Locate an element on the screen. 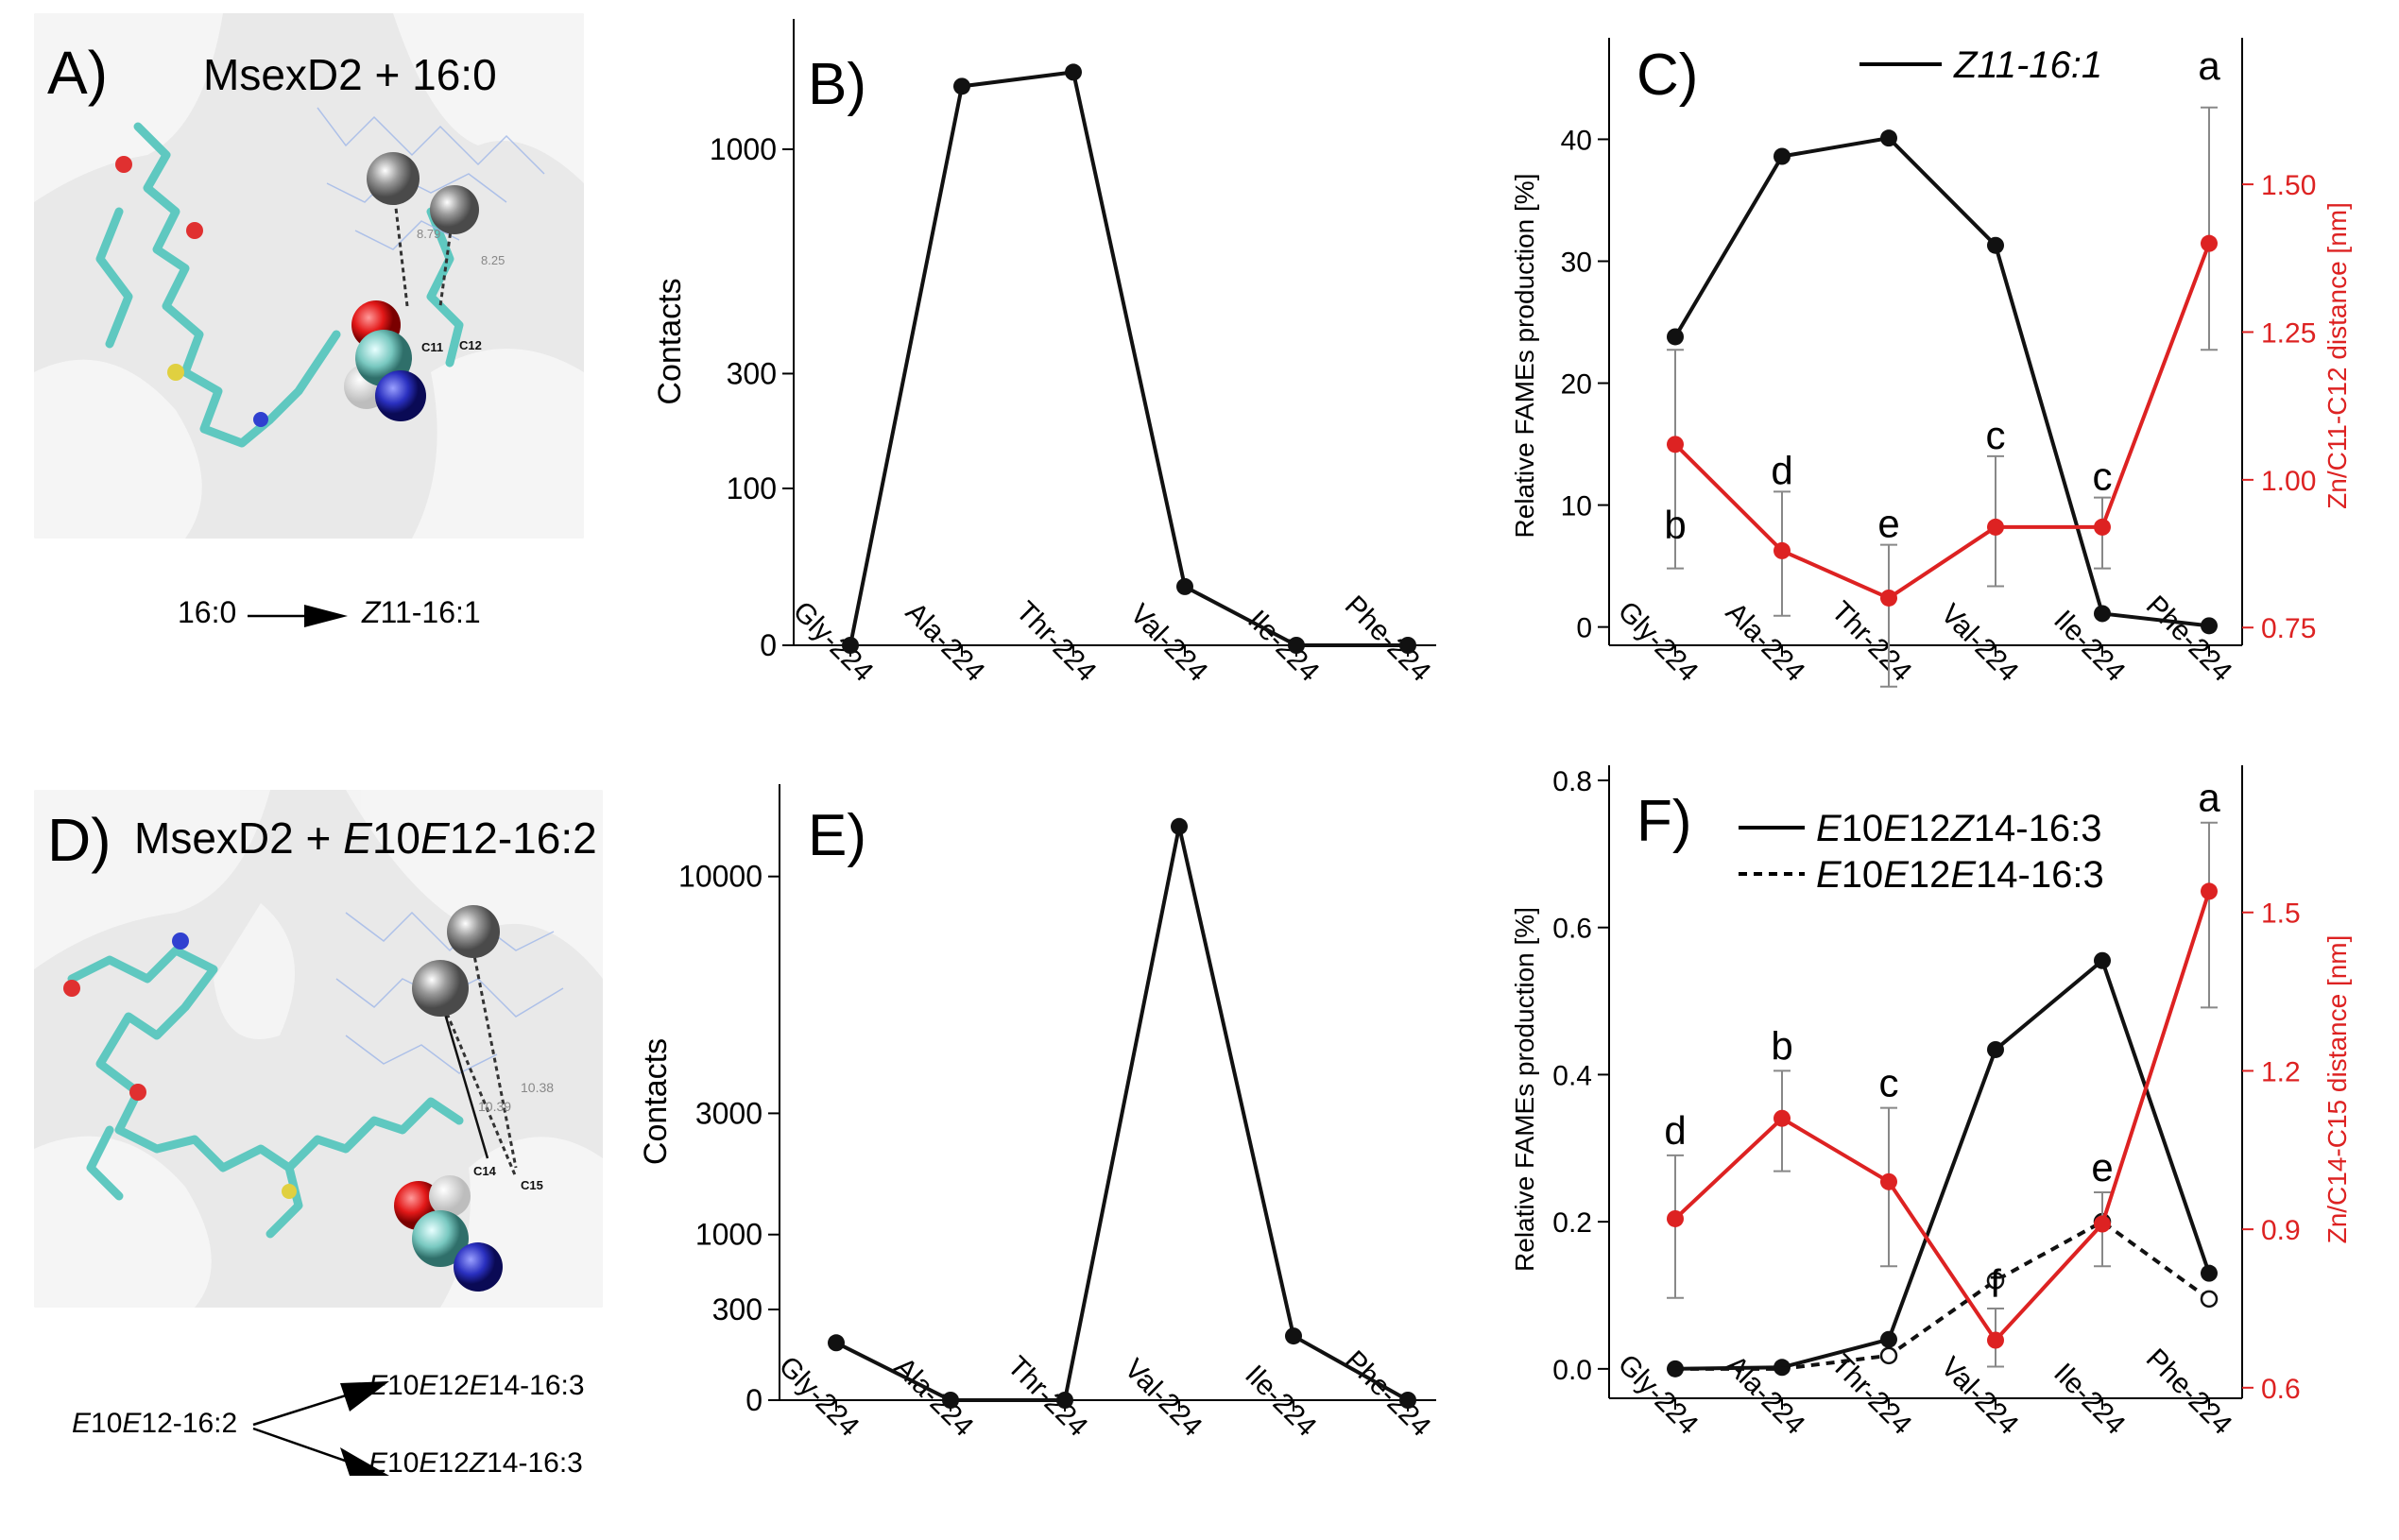 The height and width of the screenshot is (1540, 2399). atom-label-d-2: C15 is located at coordinates (532, 1185).